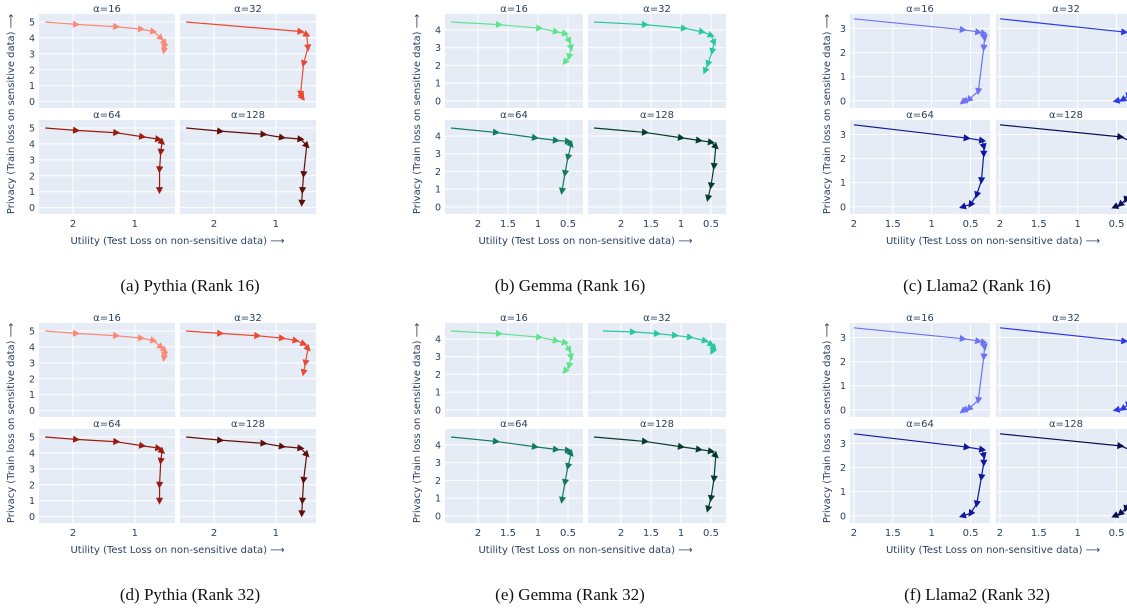 The height and width of the screenshot is (615, 1127). What do you see at coordinates (915, 56) in the screenshot?
I see `subplot: α=16 0 1 2 3` at bounding box center [915, 56].